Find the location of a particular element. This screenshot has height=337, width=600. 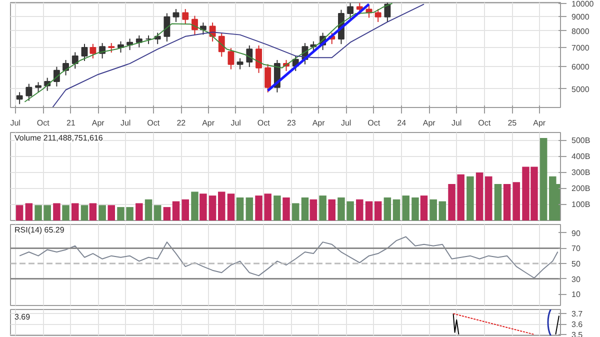

y-tick-label: 7000 is located at coordinates (581, 47).